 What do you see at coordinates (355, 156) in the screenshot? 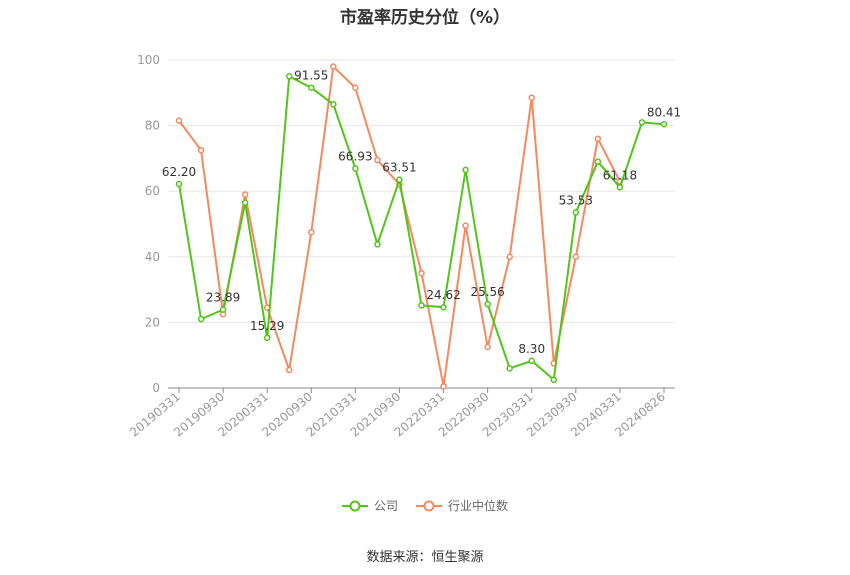
I see `data-label: 66.93` at bounding box center [355, 156].